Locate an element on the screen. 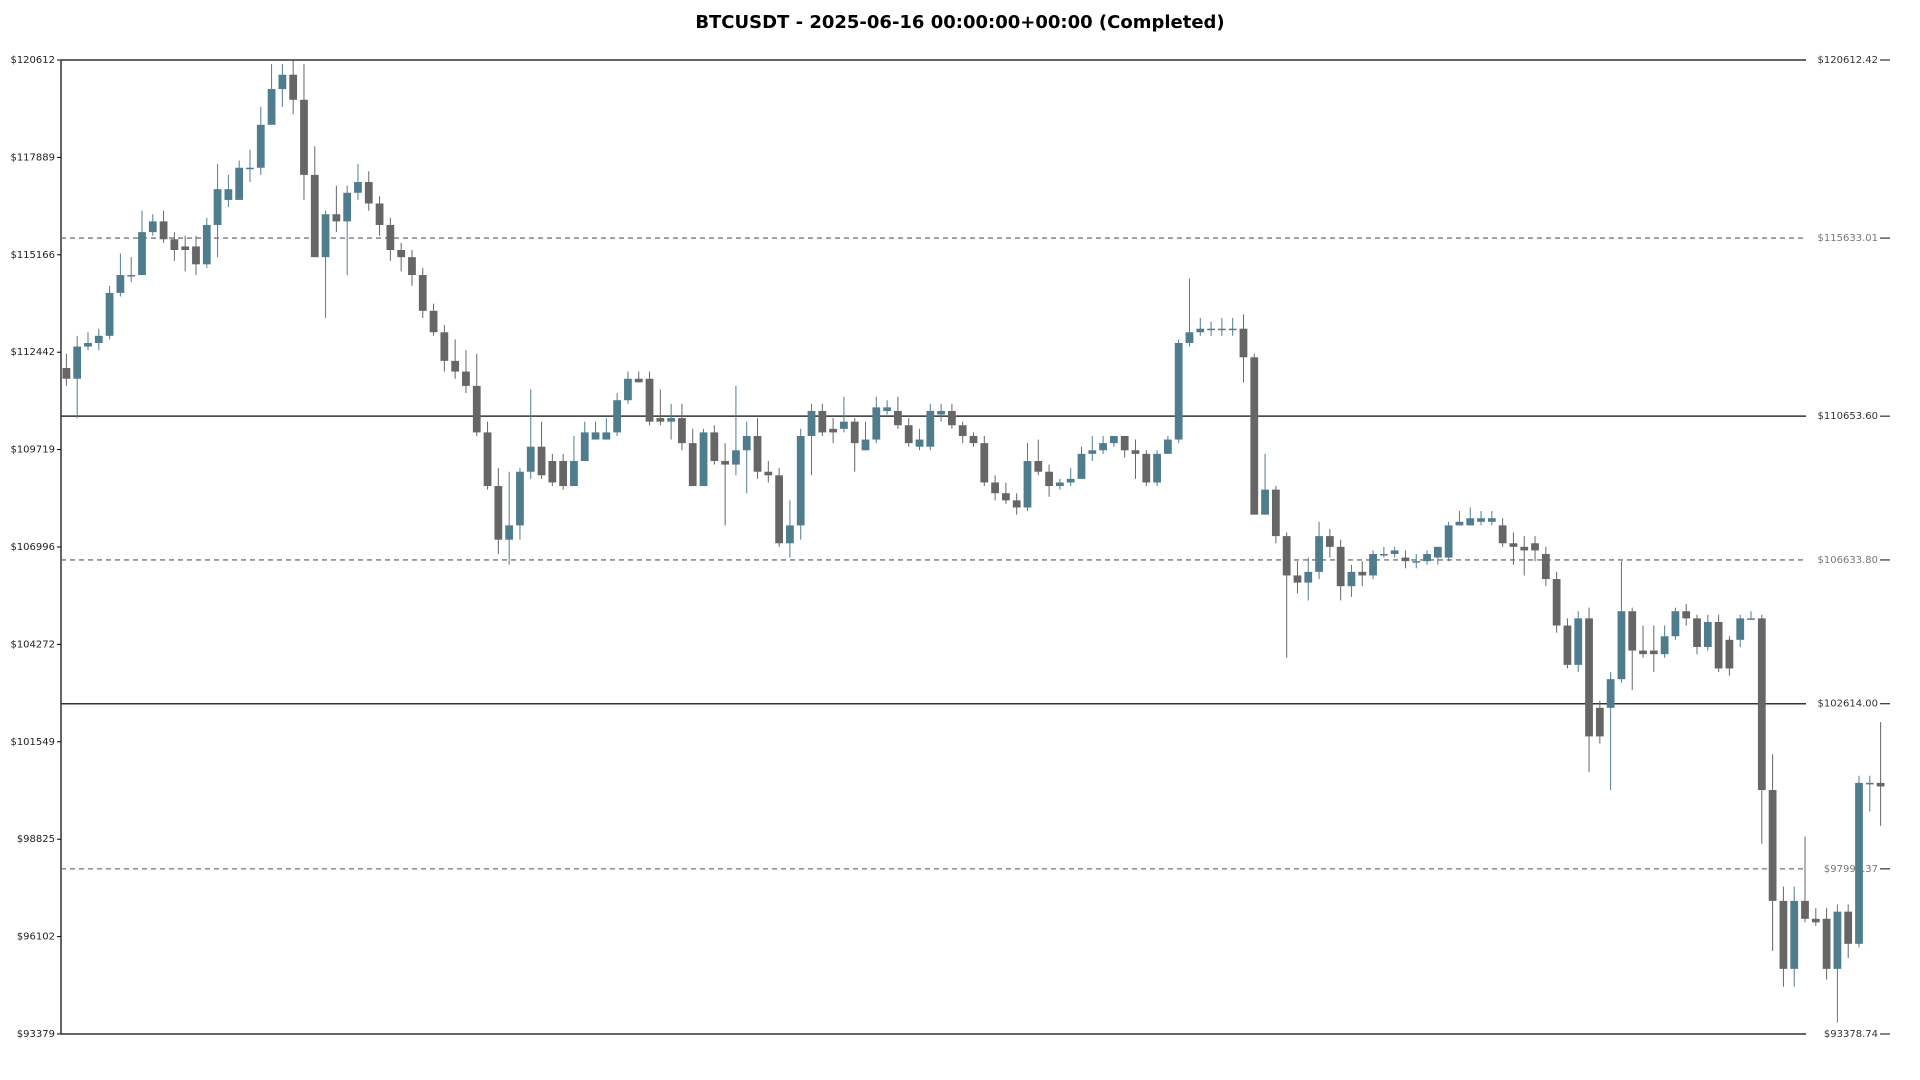 The image size is (1920, 1080). level-label: $97996.37 is located at coordinates (1851, 869).